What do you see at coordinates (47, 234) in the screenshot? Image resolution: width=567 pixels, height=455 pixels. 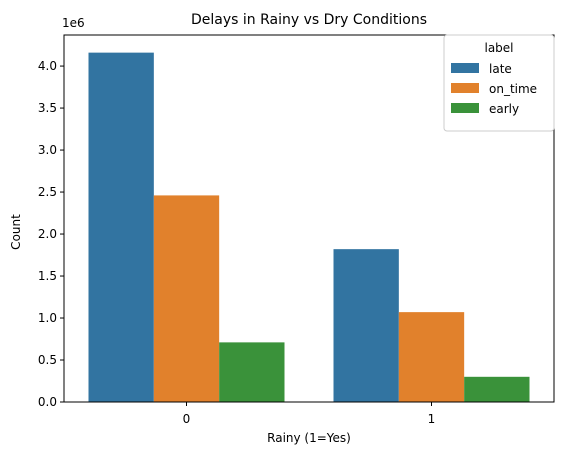 I see `y-tick-label: 2.0` at bounding box center [47, 234].